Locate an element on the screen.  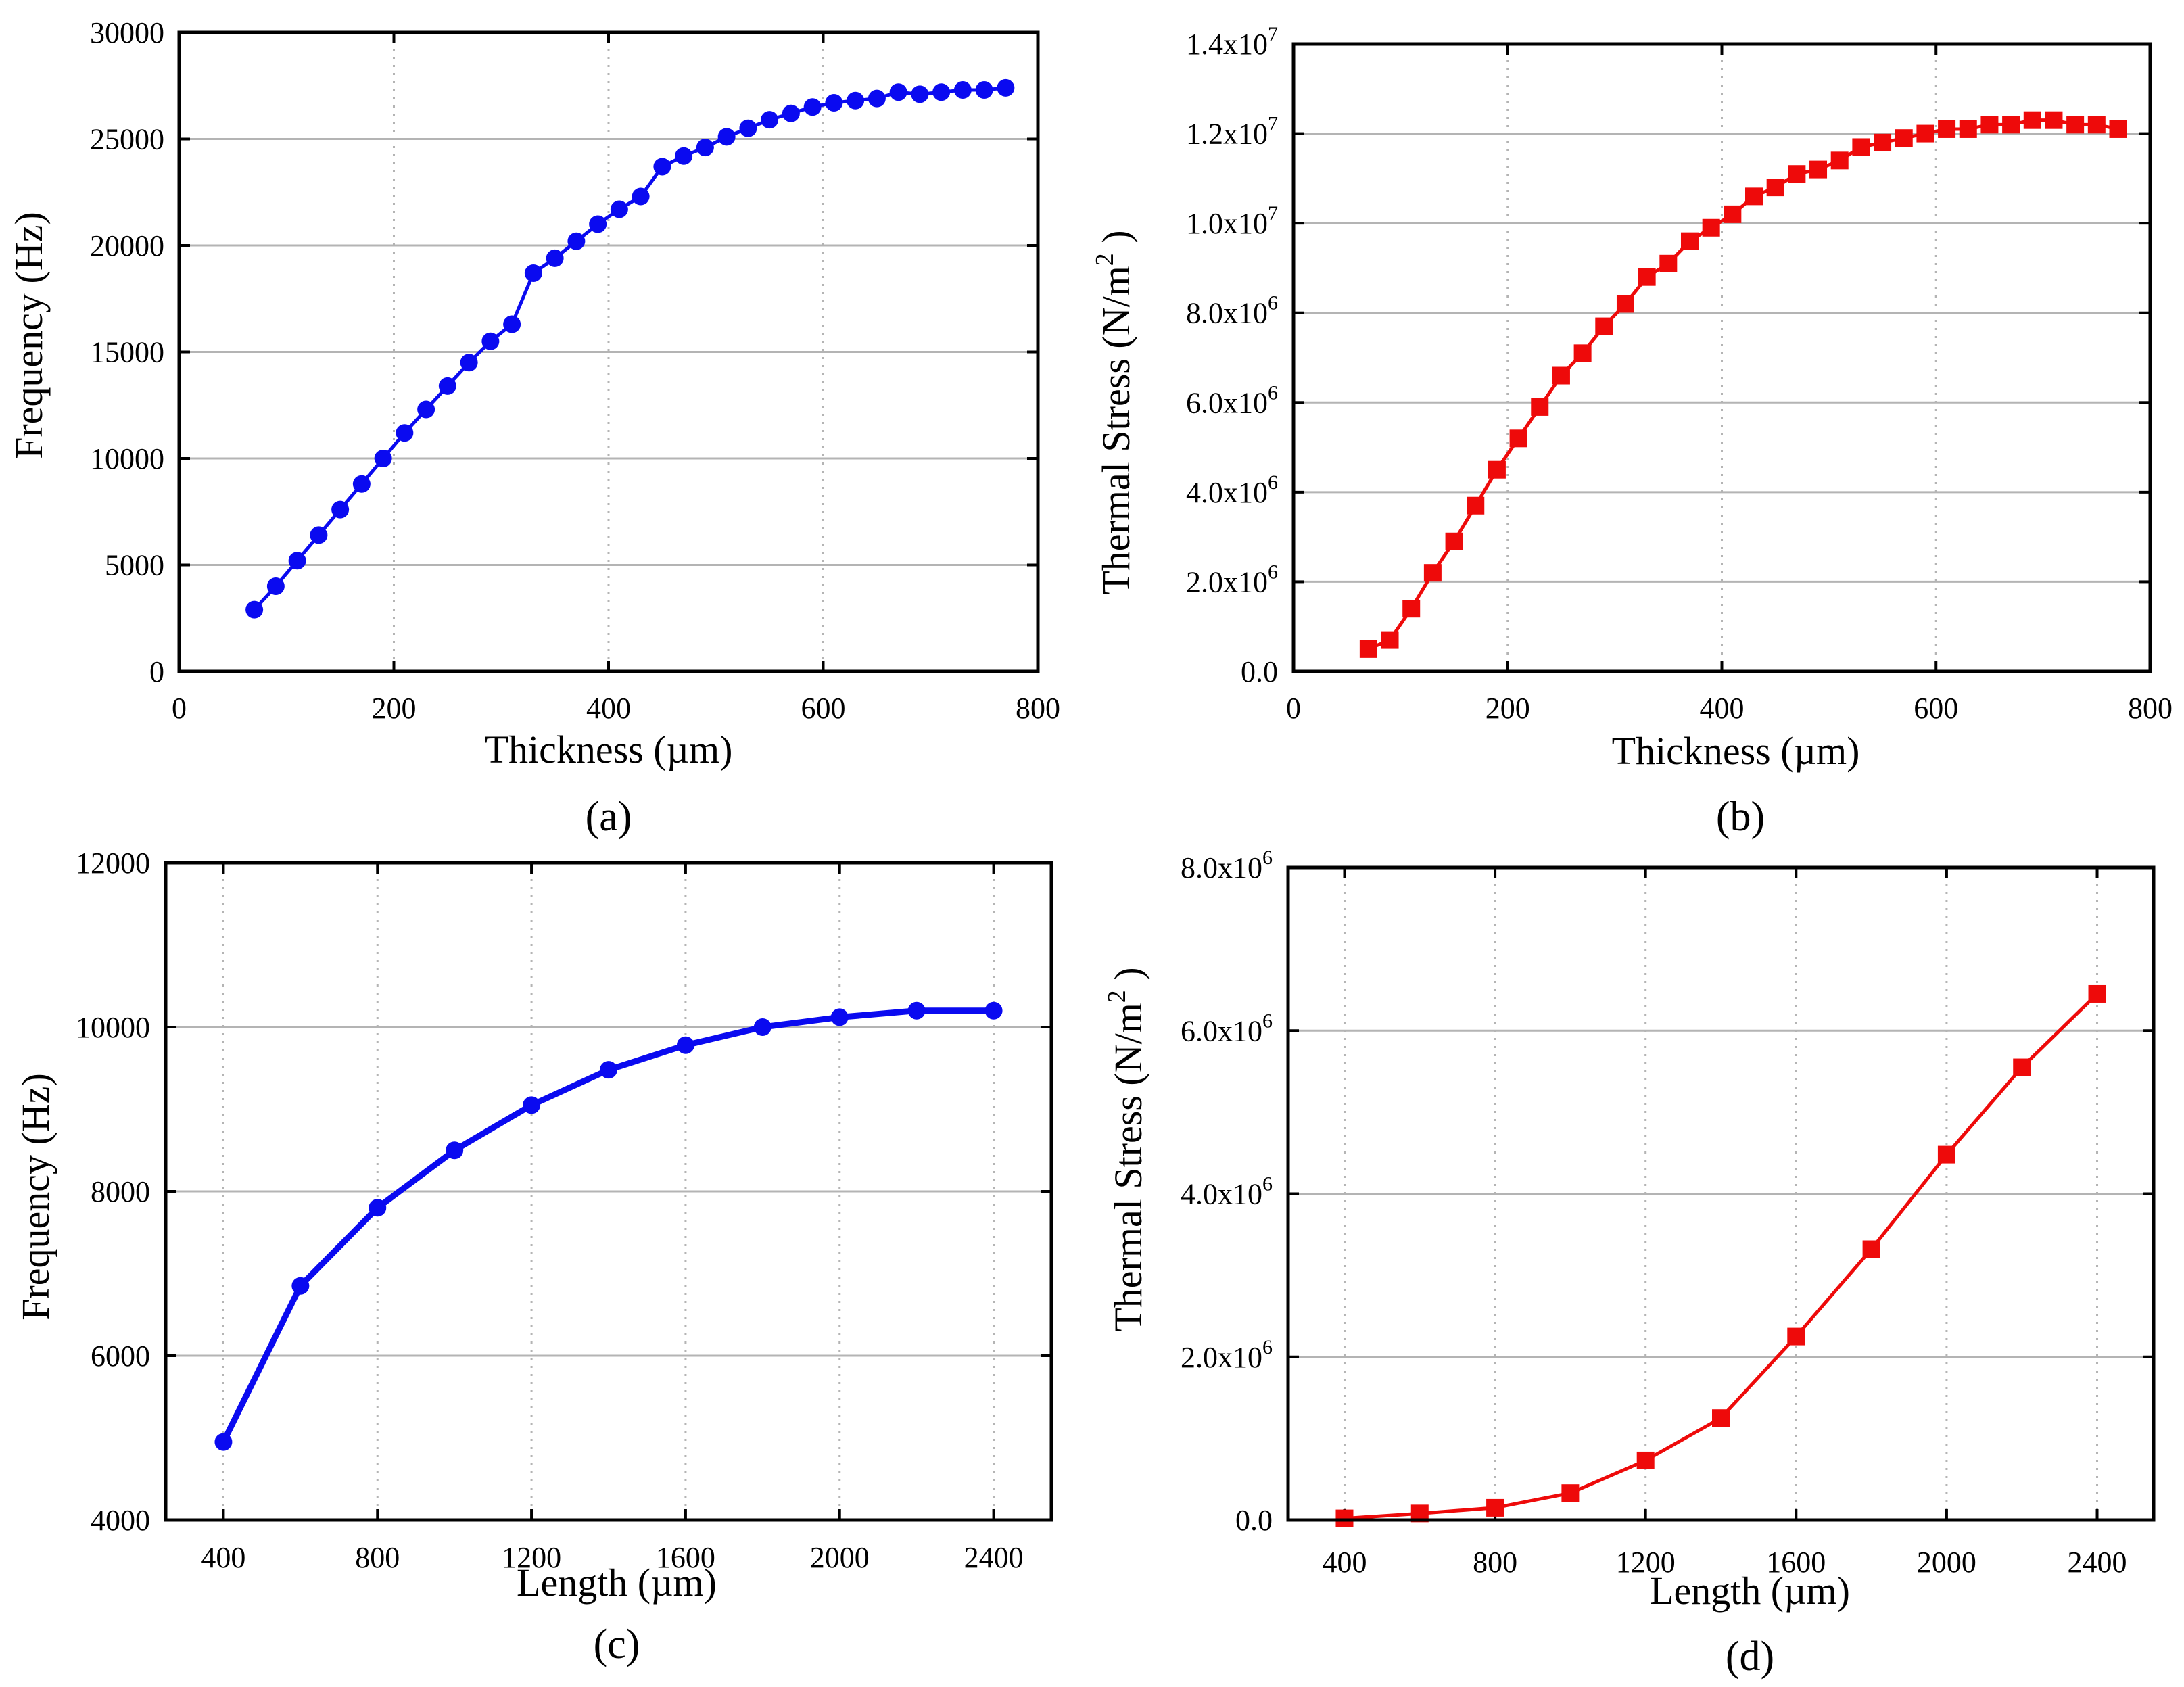
panel-c-y-tick-label: 4000 is located at coordinates (120, 1521).